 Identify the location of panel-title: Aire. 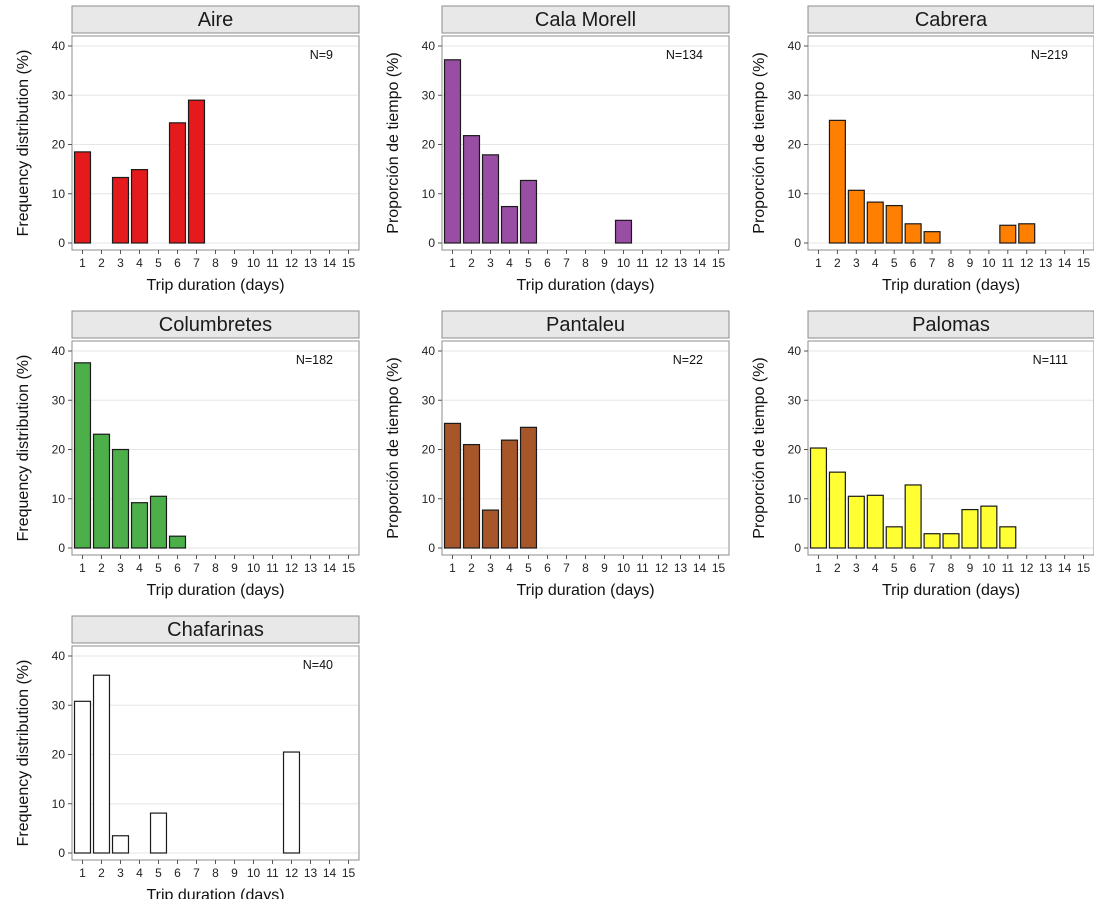
(216, 20).